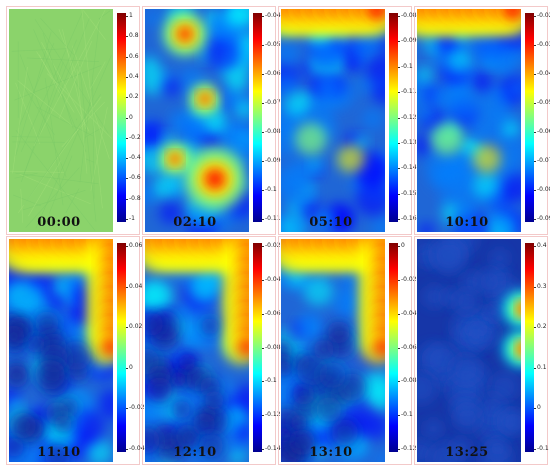 This screenshot has height=468, width=550. What do you see at coordinates (133, 137) in the screenshot?
I see `colorbar-tick-label: -0.2` at bounding box center [133, 137].